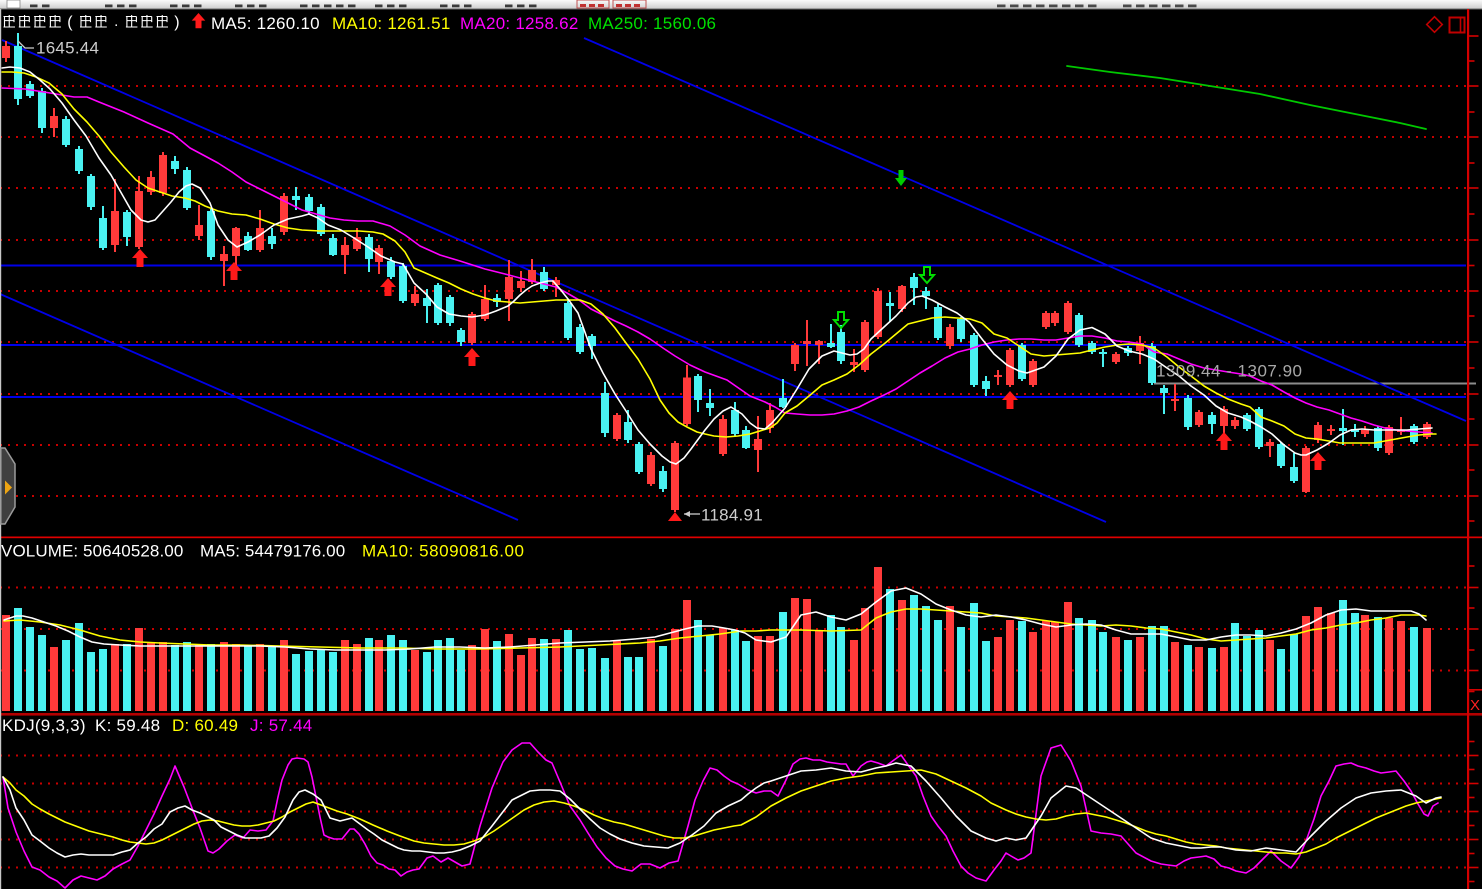 The image size is (1482, 889). What do you see at coordinates (272, 551) in the screenshot?
I see `svg-text: MA5: 54479176.00` at bounding box center [272, 551].